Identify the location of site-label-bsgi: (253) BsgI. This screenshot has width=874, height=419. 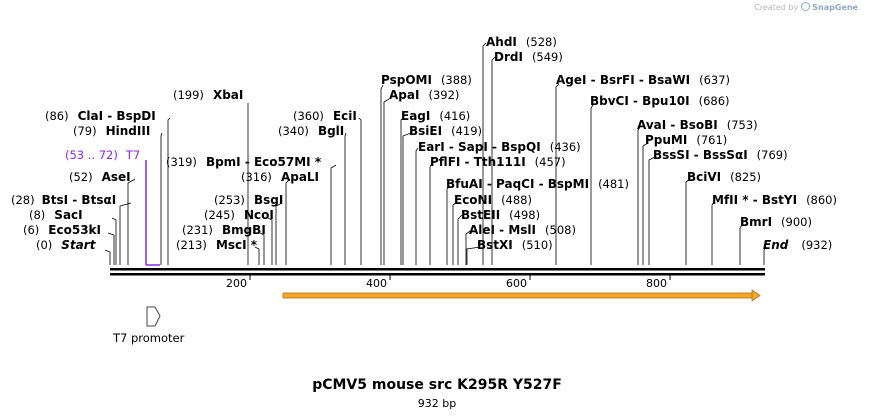
(248, 200).